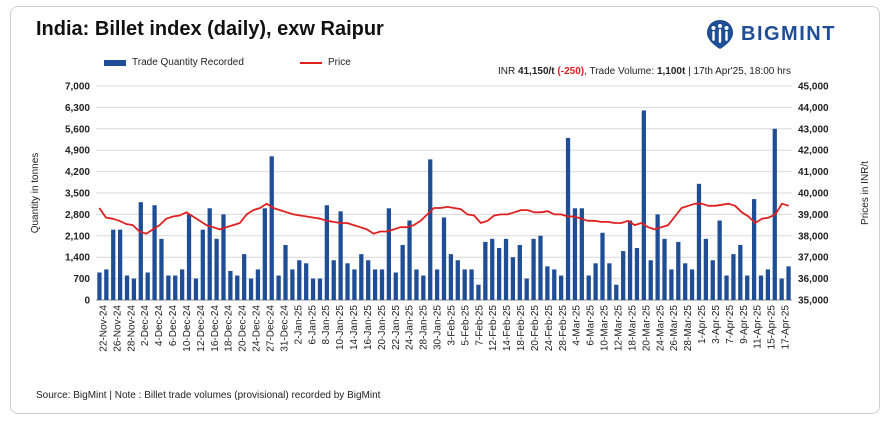  I want to click on price-line, so click(443, 218).